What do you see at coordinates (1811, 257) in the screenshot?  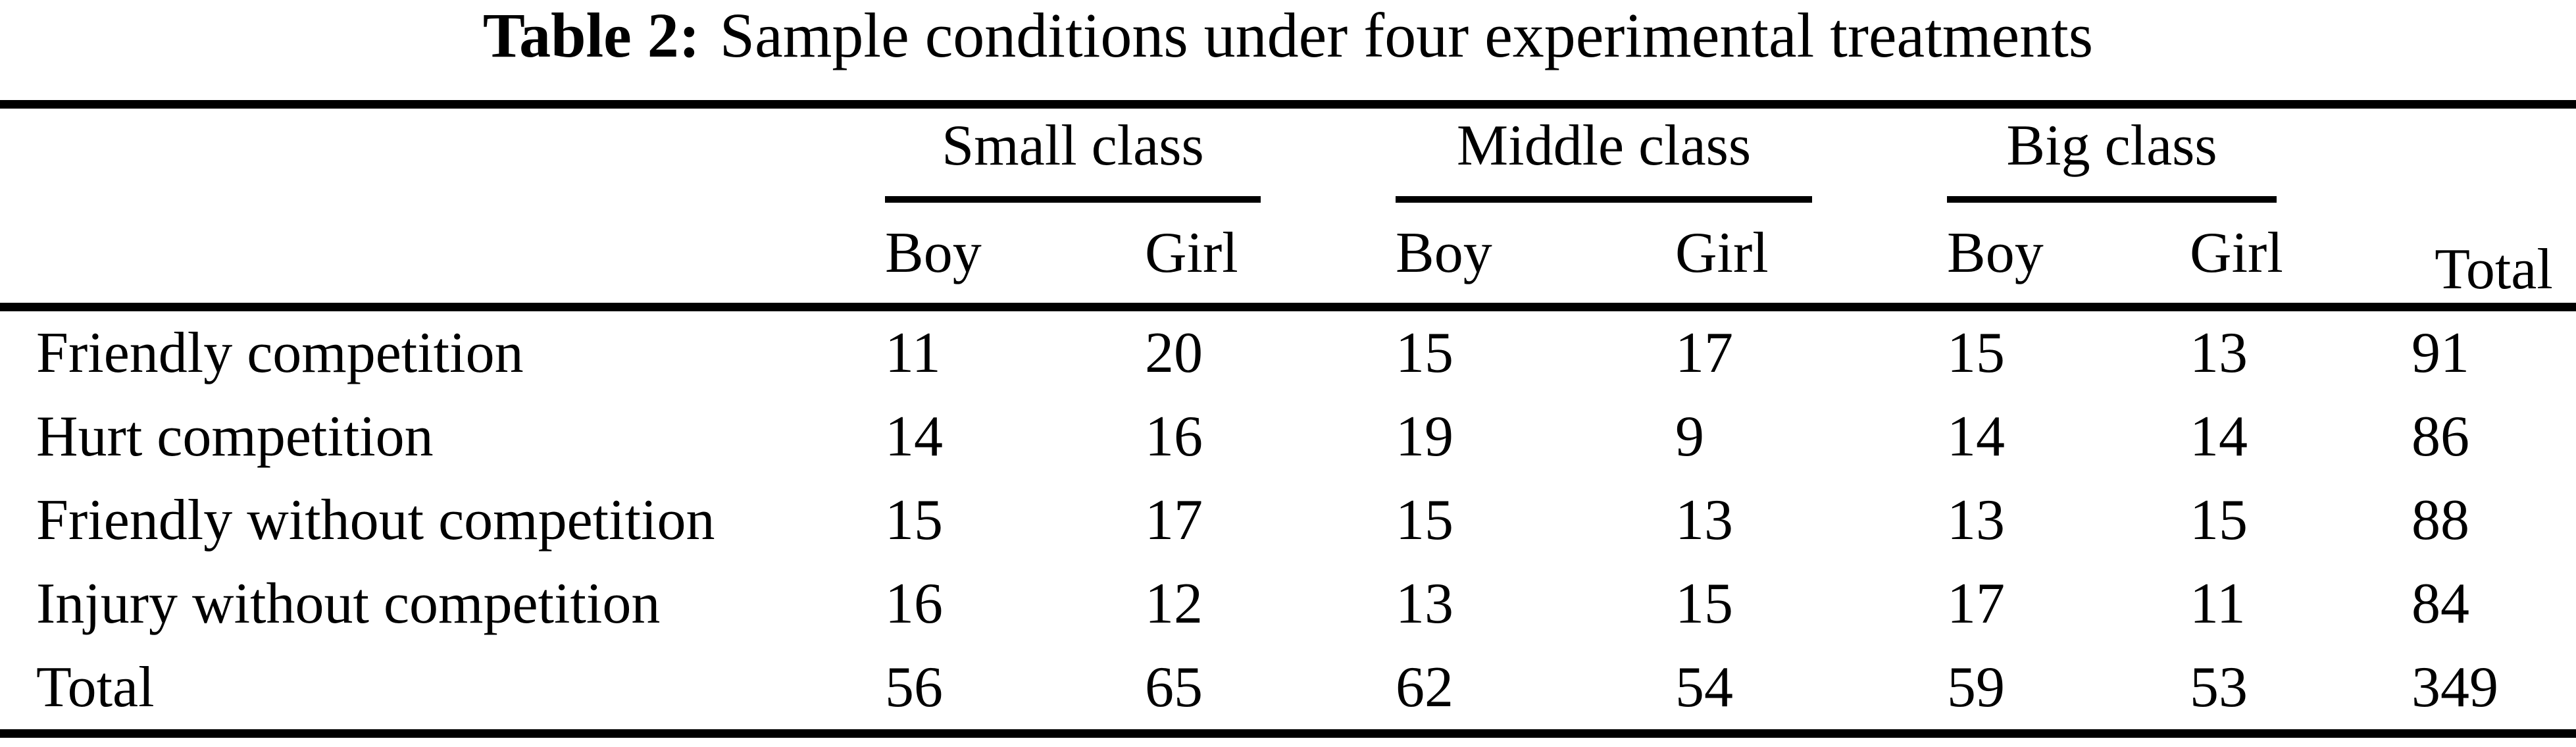 I see `column-header-middle-girl: Girl` at bounding box center [1811, 257].